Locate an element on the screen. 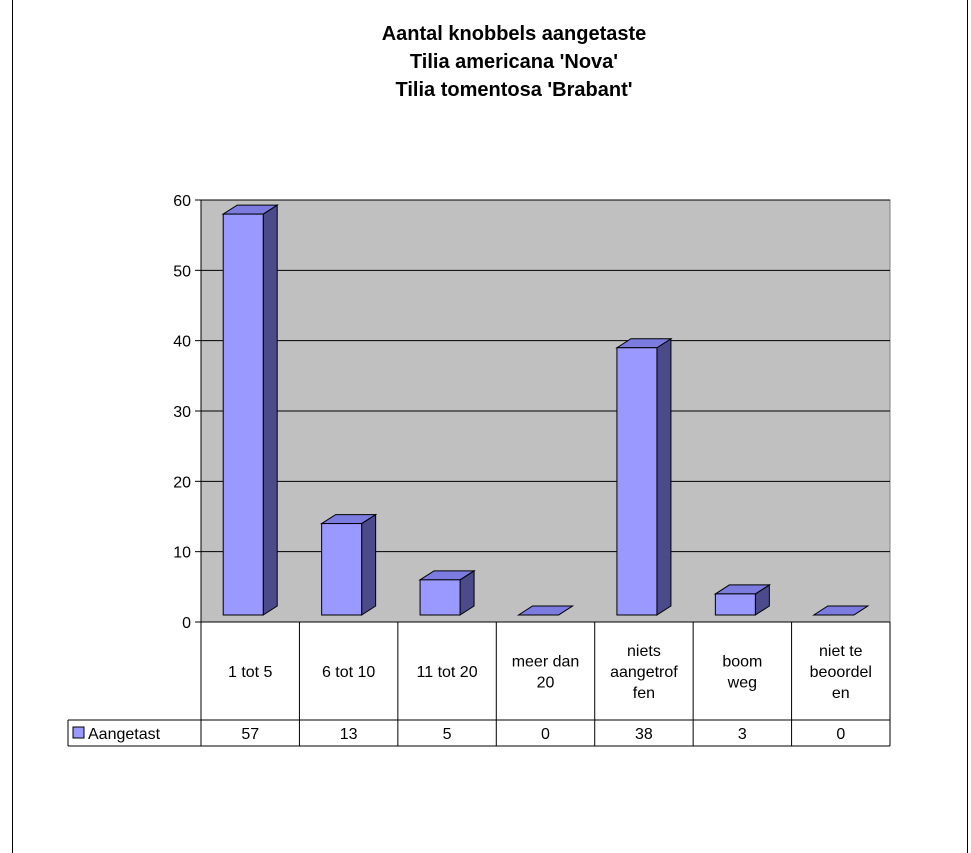 The width and height of the screenshot is (971, 853). chart-title-line: Tilia tomentosa 'Brabant' is located at coordinates (514, 90).